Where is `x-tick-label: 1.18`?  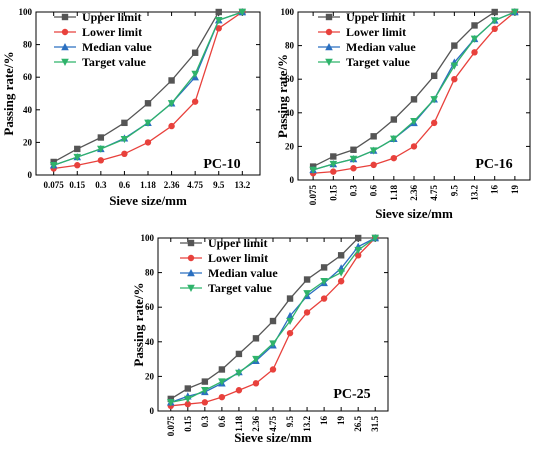 x-tick-label: 1.18 is located at coordinates (394, 193).